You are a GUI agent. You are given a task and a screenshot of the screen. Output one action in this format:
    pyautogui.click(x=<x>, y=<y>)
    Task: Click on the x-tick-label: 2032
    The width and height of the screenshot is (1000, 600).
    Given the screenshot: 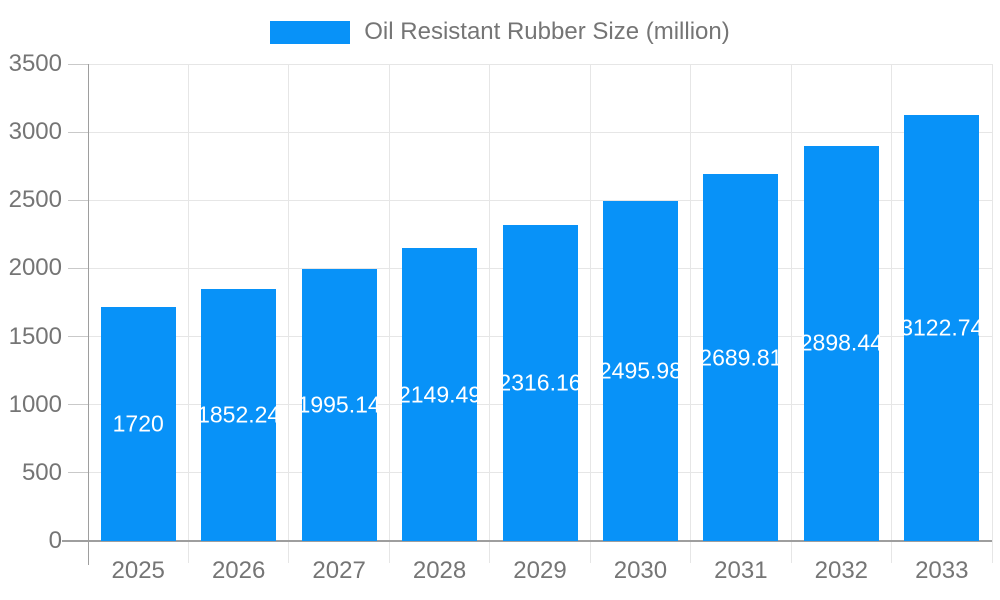 What is the action you would take?
    pyautogui.click(x=841, y=570)
    